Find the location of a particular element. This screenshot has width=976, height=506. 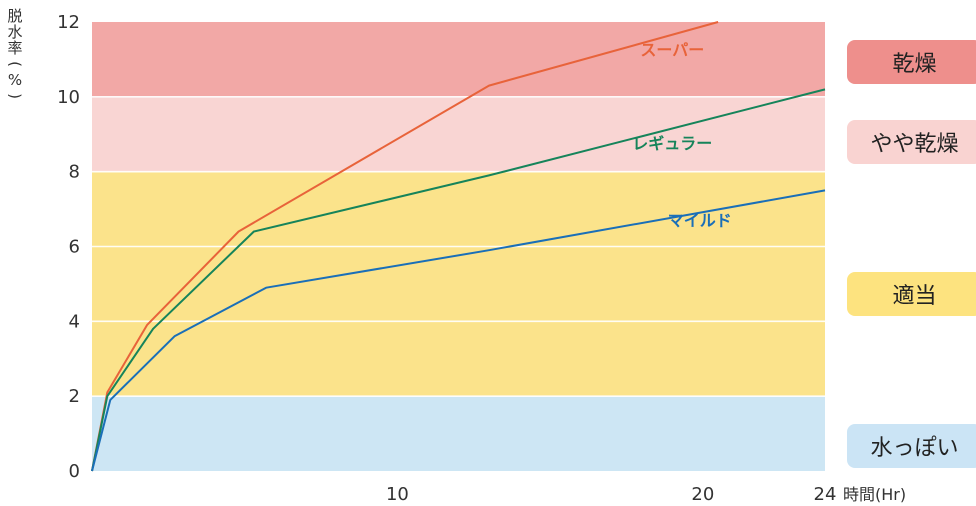

y-tick-label-1: 2 is located at coordinates (74, 396).